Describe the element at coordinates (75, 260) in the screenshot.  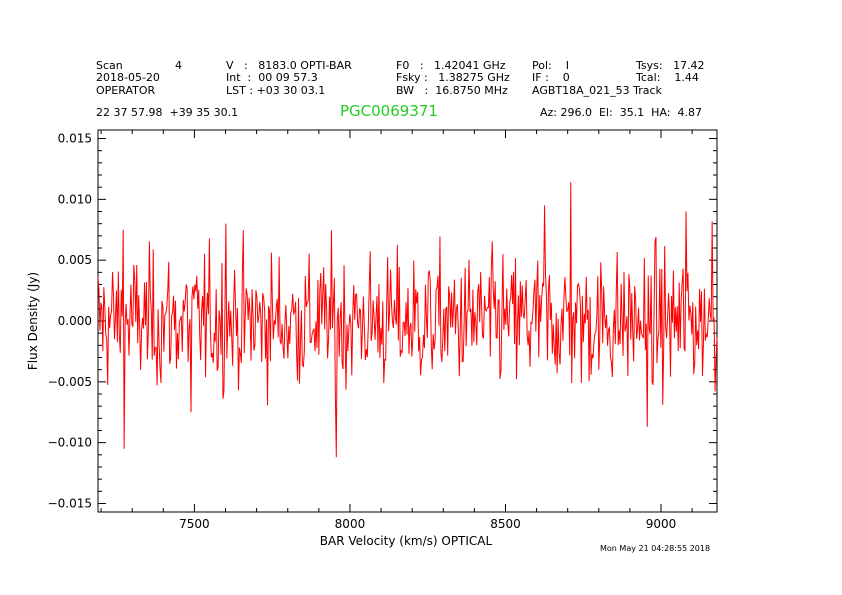
I see `y-tick-label: 0.005` at that location.